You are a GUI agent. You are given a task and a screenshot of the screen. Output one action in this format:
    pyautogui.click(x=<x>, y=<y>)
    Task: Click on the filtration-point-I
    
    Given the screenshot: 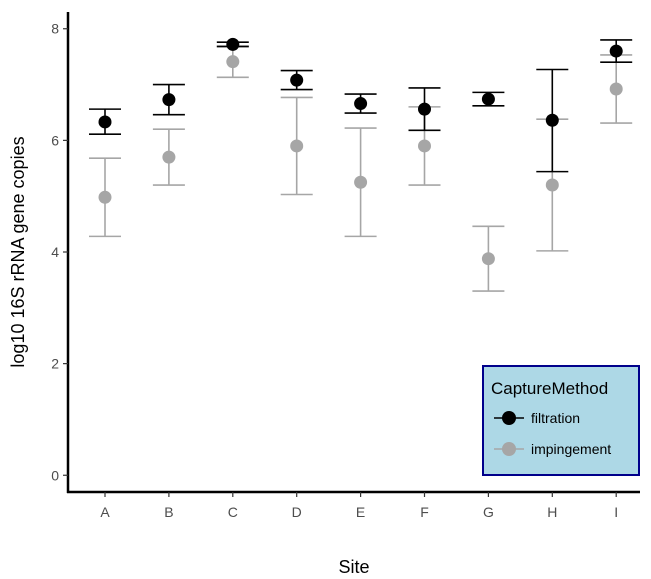 What is the action you would take?
    pyautogui.click(x=616, y=51)
    